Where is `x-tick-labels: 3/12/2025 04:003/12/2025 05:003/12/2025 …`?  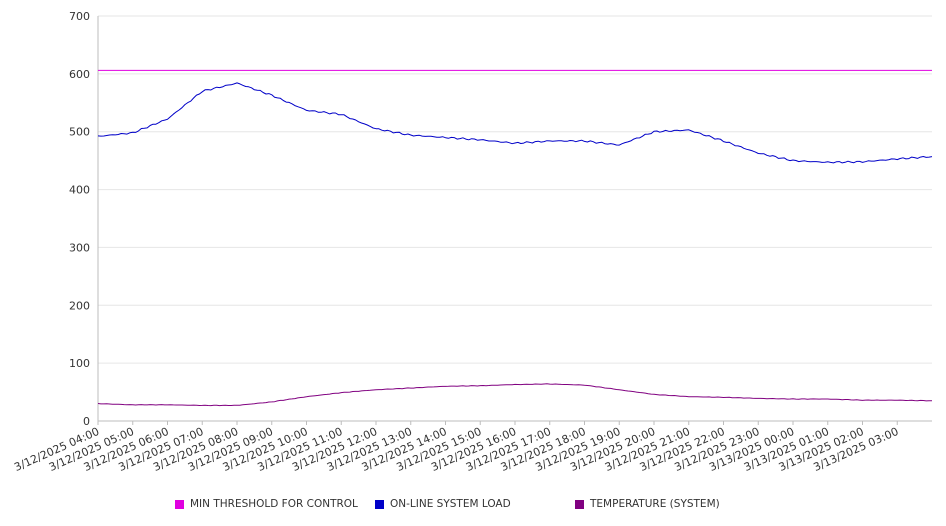
x-tick-labels: 3/12/2025 04:003/12/2025 05:003/12/2025 … is located at coordinates (456, 449).